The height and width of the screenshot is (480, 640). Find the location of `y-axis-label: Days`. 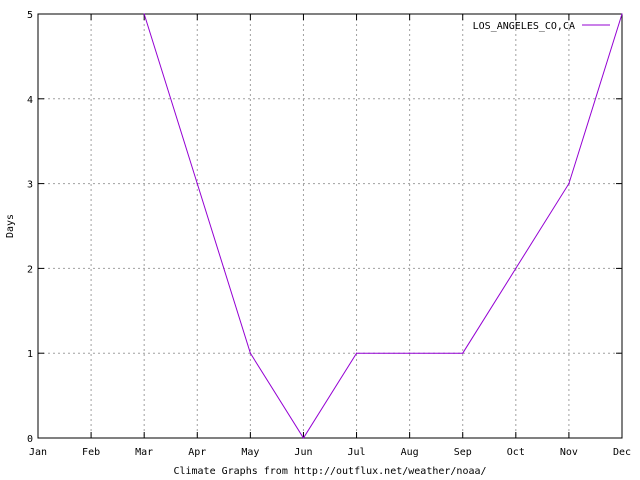

y-axis-label: Days is located at coordinates (10, 226).